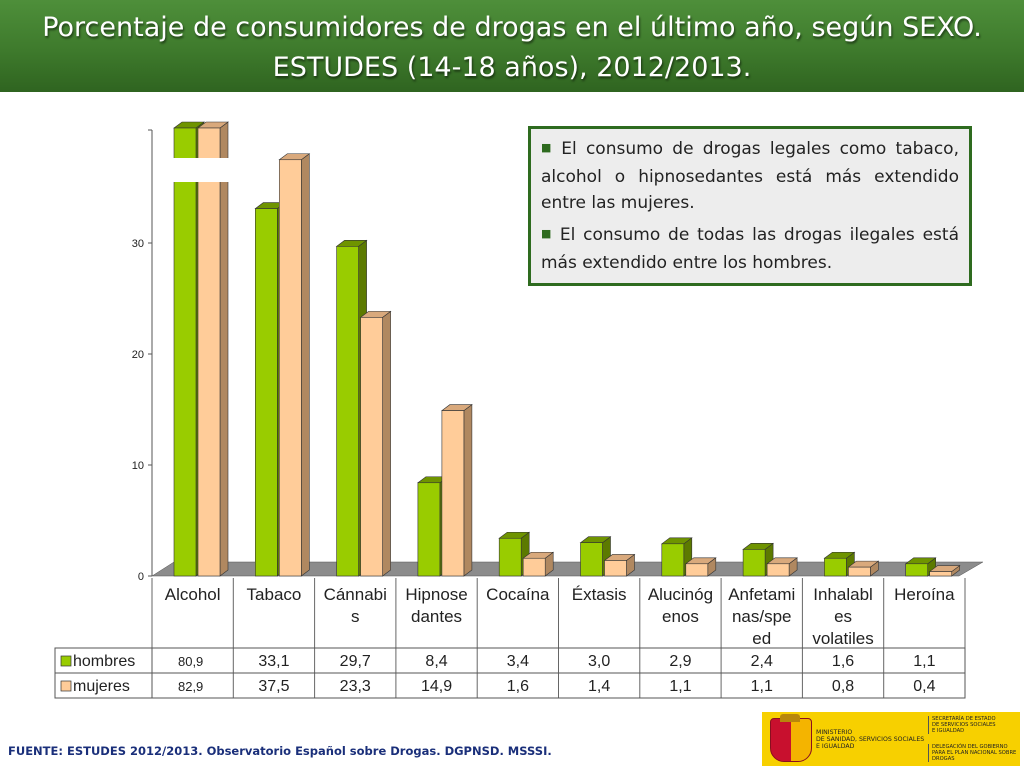  I want to click on value-label-mujeres: 1,6, so click(518, 686).